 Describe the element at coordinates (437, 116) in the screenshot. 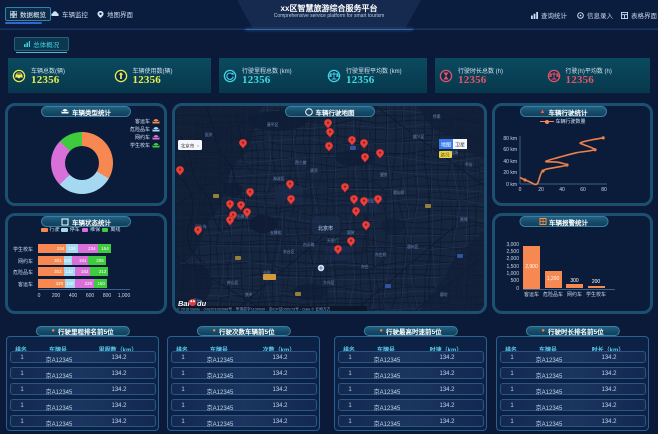

I see `svg-text: 怀柔` at that location.